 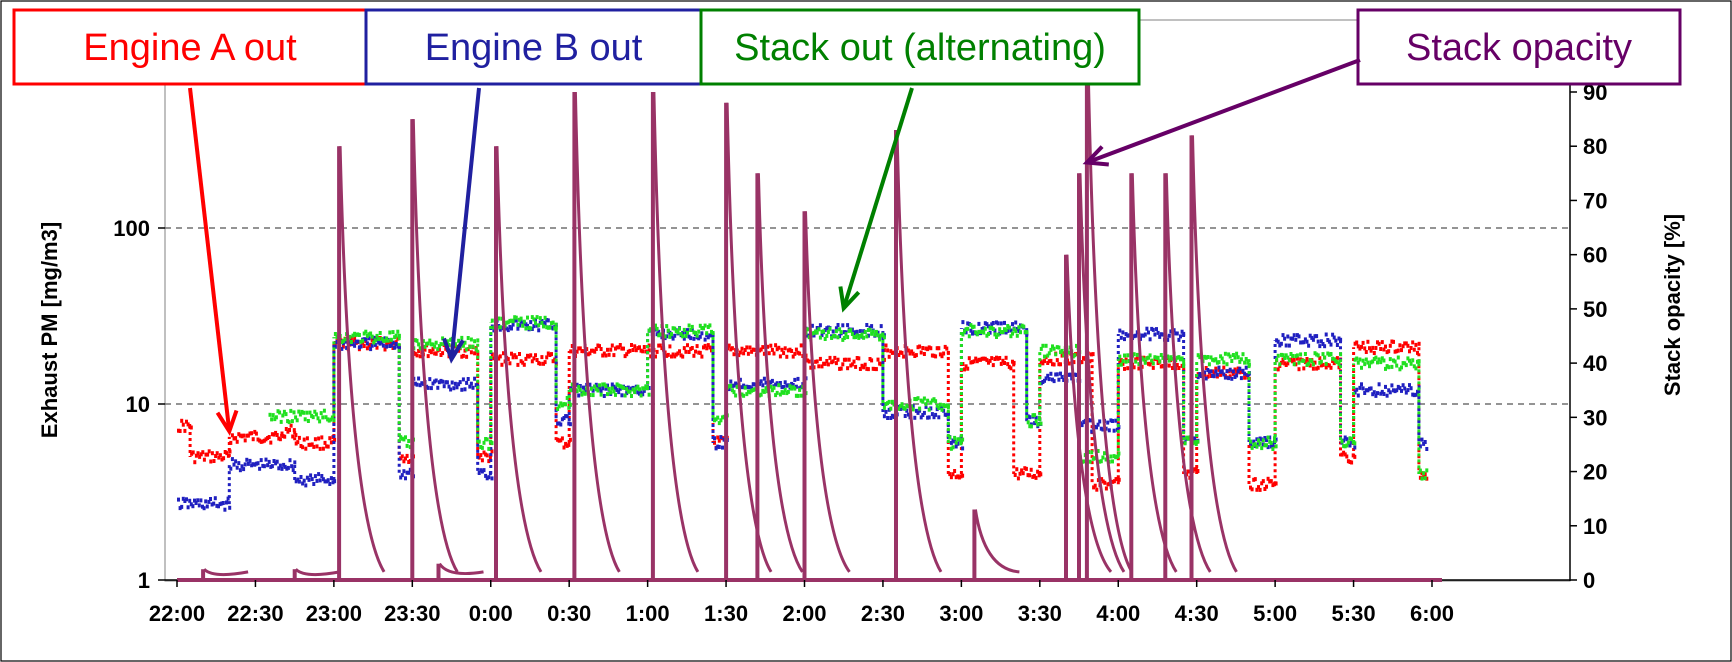 I want to click on x-tick-label: 22:30, so click(x=255, y=613).